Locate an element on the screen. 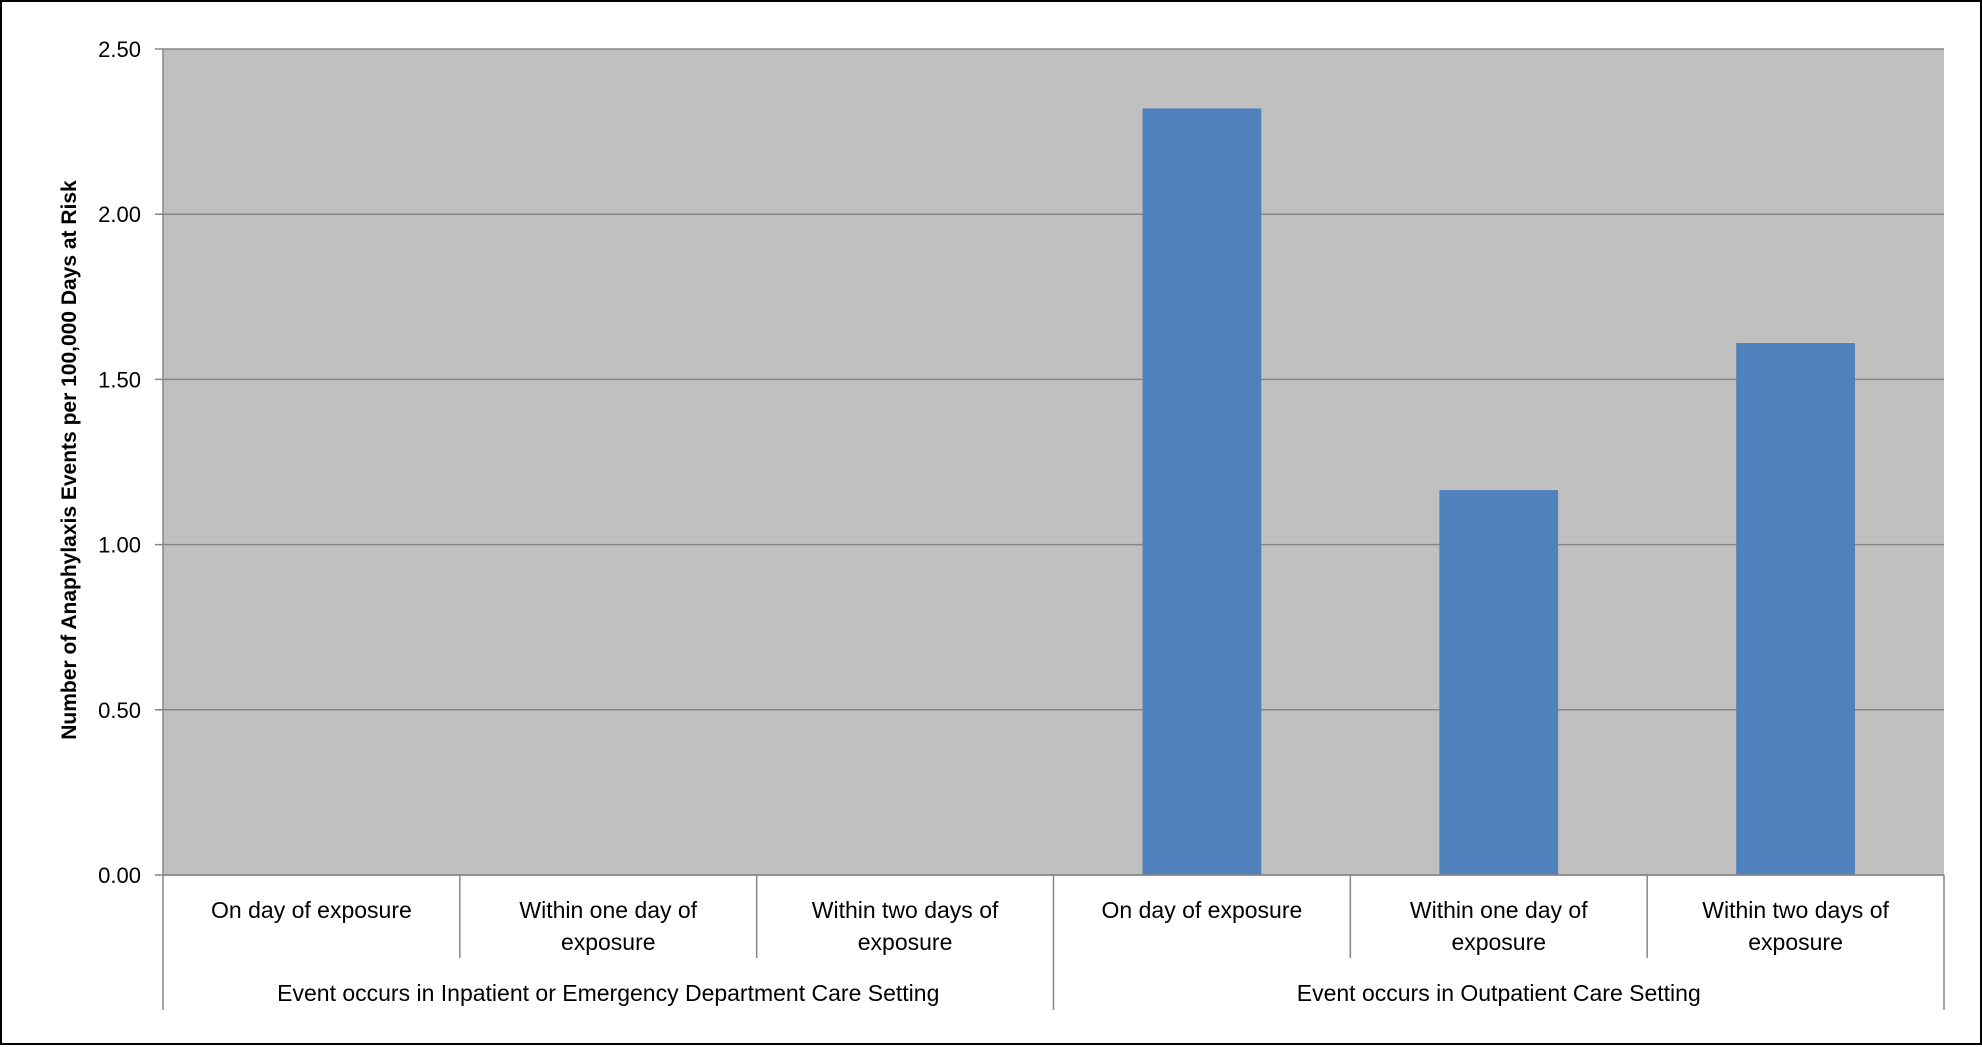  y-tick-label: 0.00 is located at coordinates (119, 875).